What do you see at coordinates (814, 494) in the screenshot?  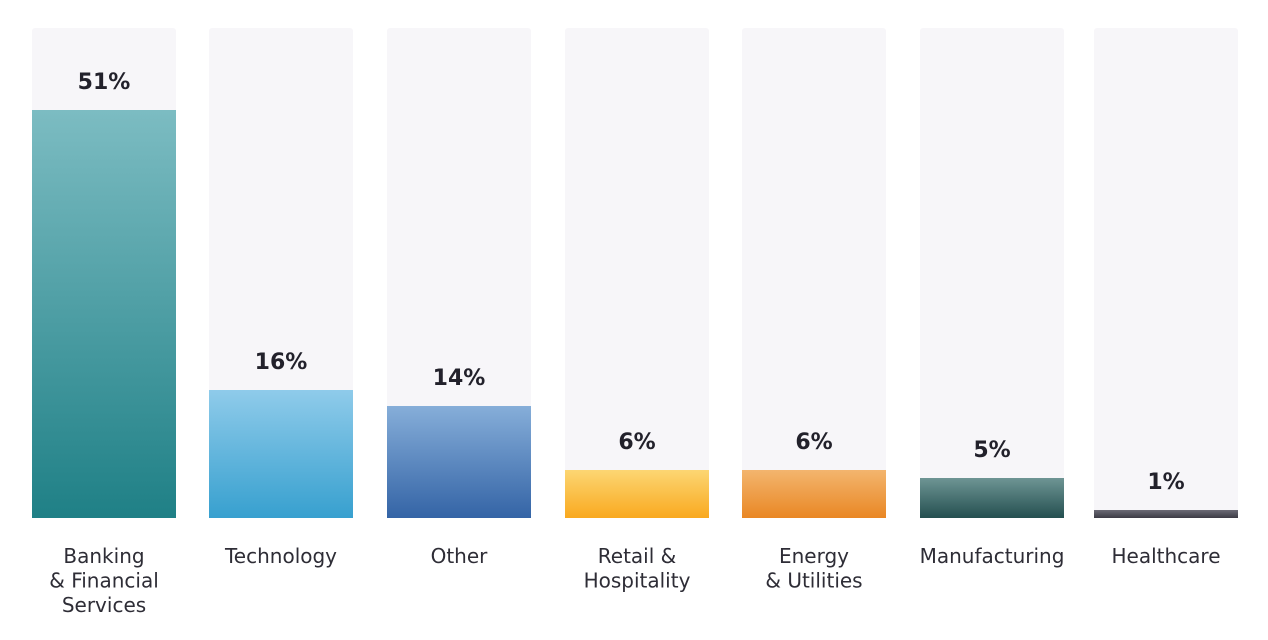 I see `bar-energy-utilities` at bounding box center [814, 494].